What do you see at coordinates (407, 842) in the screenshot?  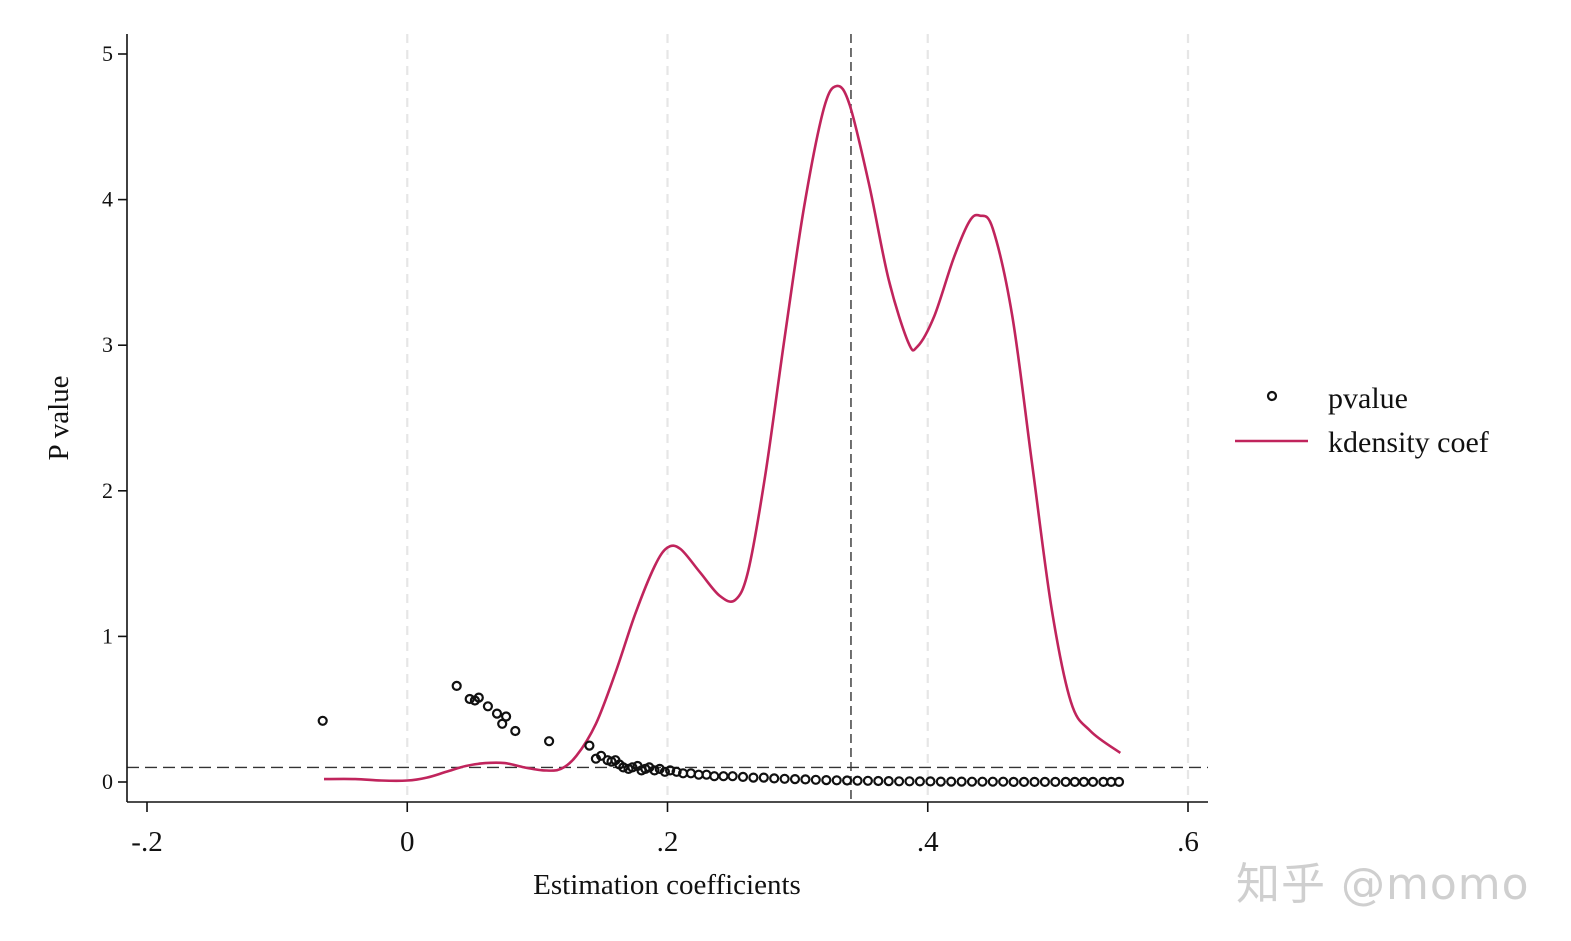 I see `x-tick-label: 0` at bounding box center [407, 842].